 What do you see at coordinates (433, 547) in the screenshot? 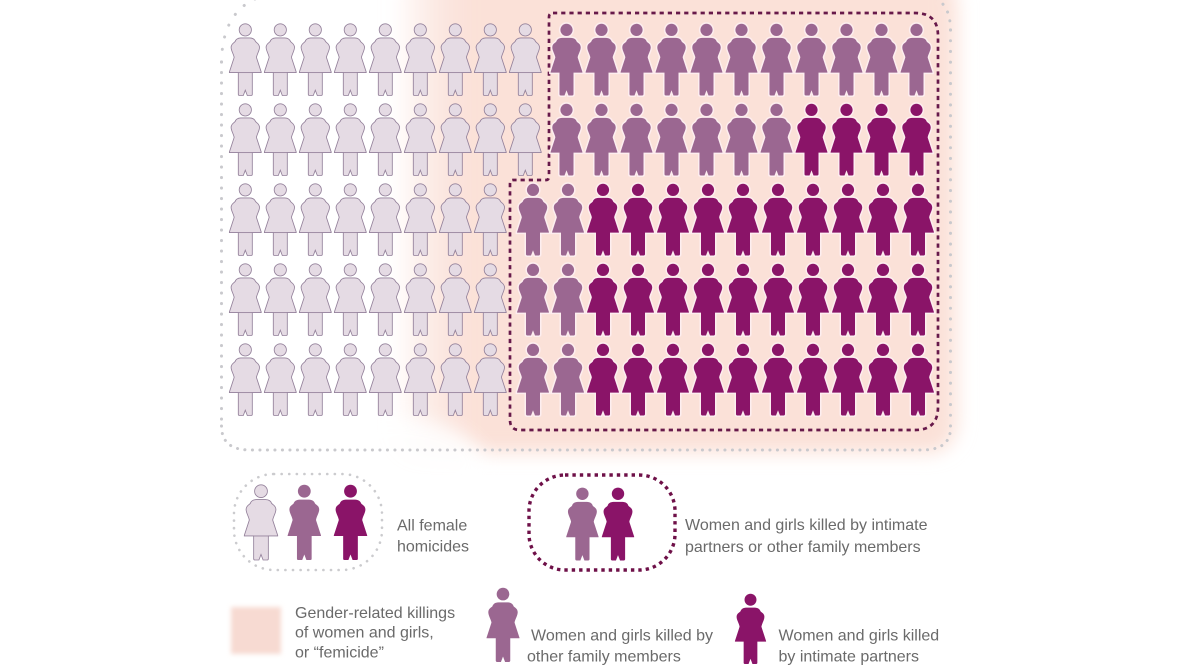
I see `svg-text: homicides` at bounding box center [433, 547].